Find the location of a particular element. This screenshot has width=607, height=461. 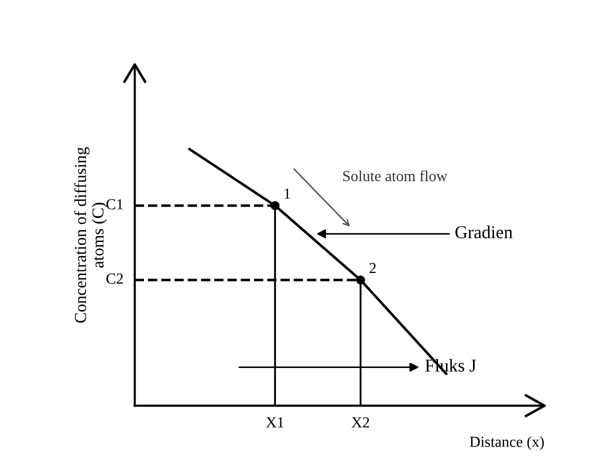

x-tick-label: X2 is located at coordinates (361, 422).